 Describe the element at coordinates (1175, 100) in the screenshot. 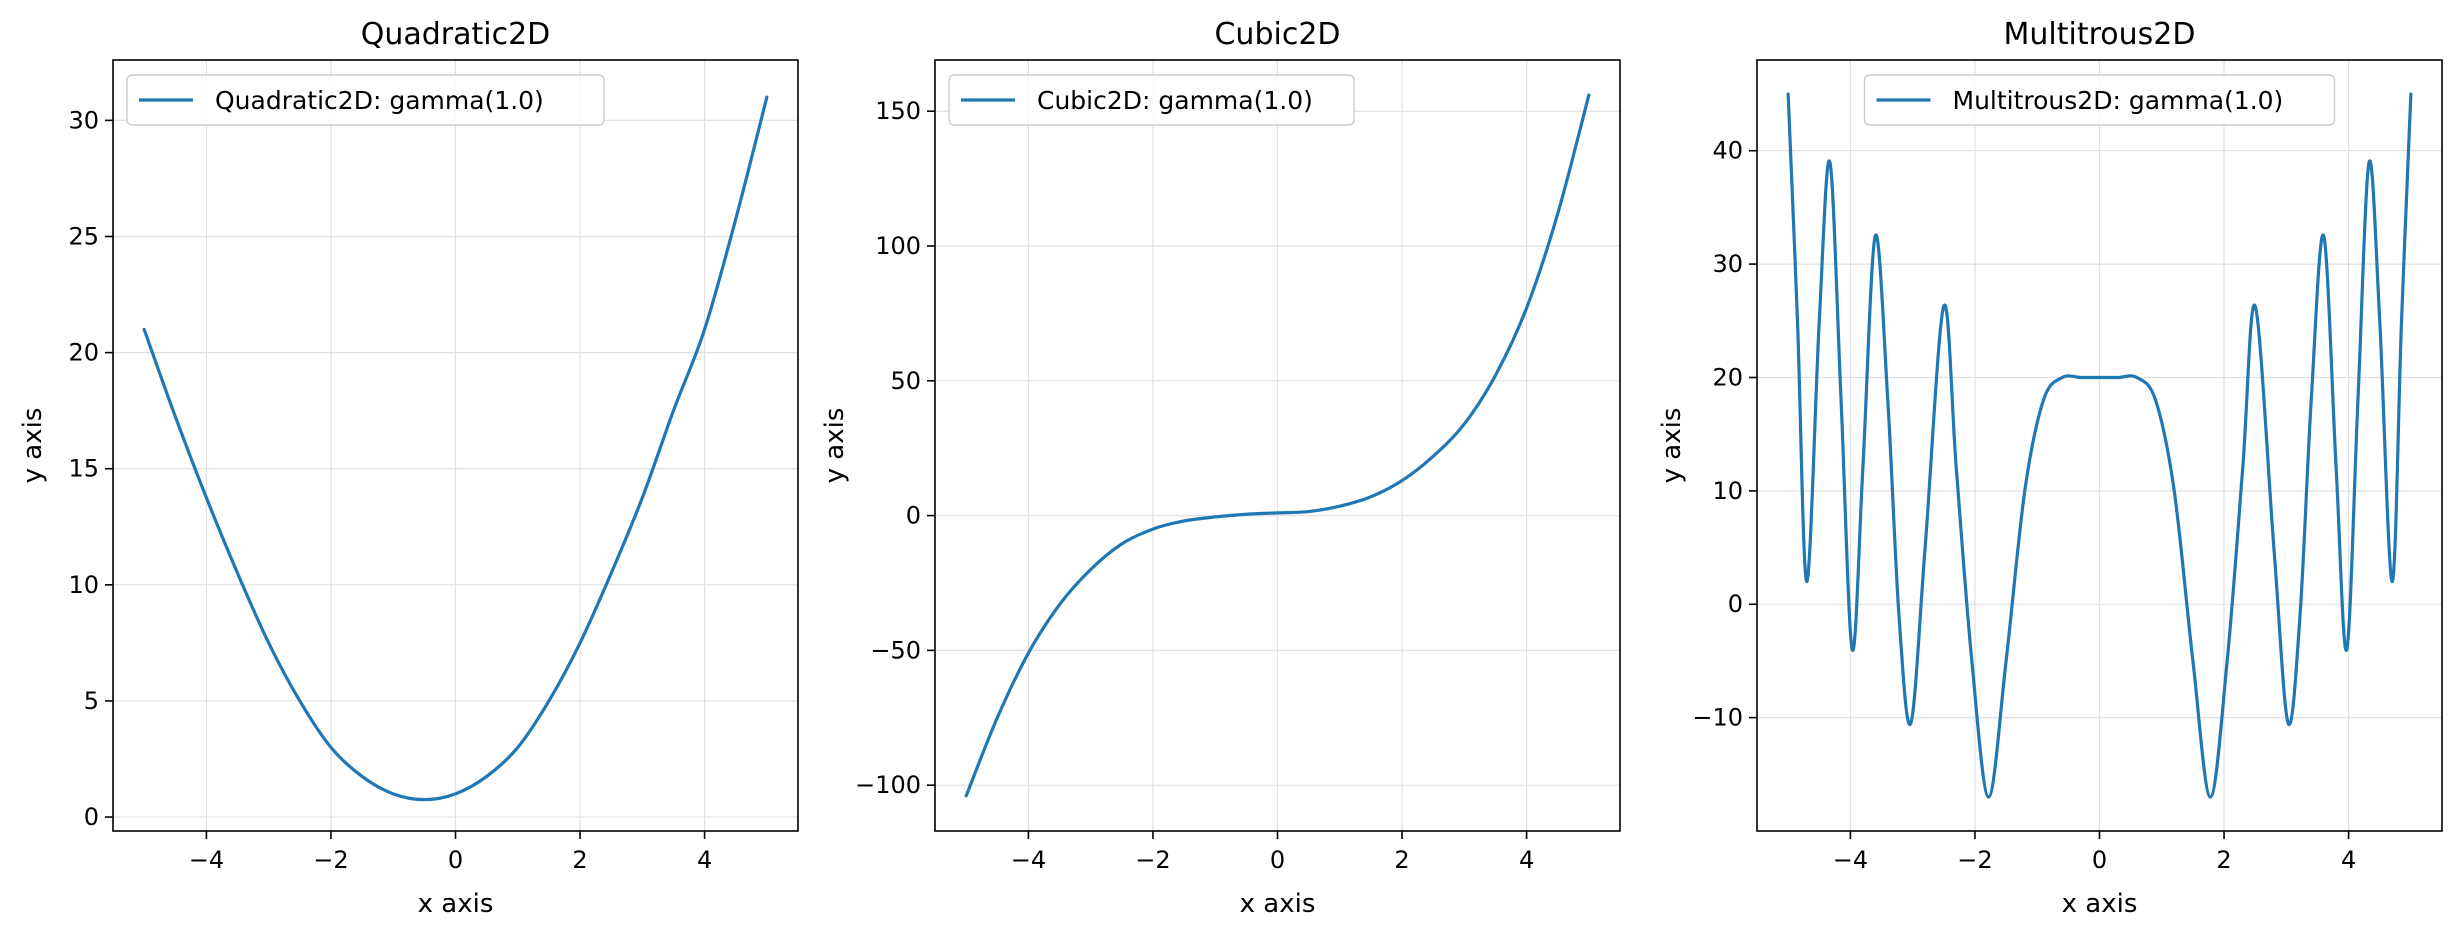

I see `legend-label: Cubic2D: gamma(1.0)` at that location.